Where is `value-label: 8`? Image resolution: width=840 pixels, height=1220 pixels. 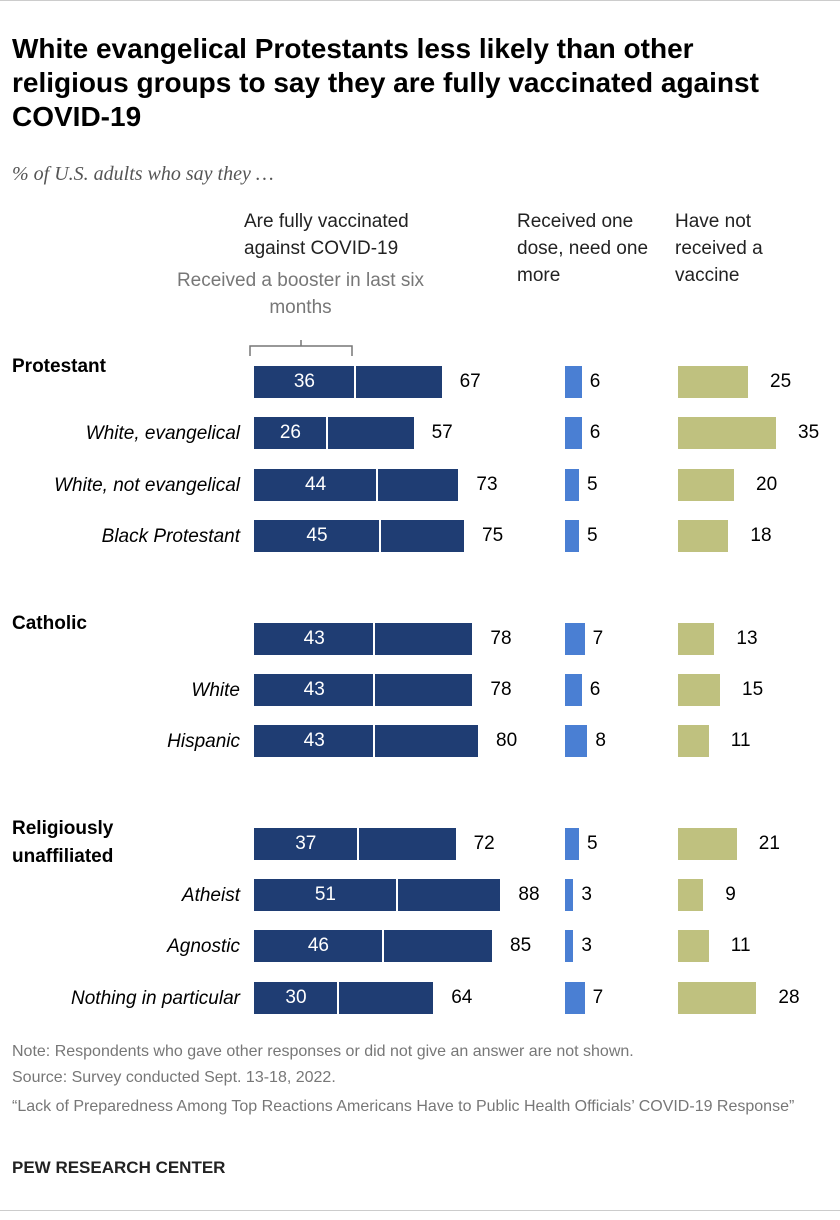 value-label: 8 is located at coordinates (600, 741).